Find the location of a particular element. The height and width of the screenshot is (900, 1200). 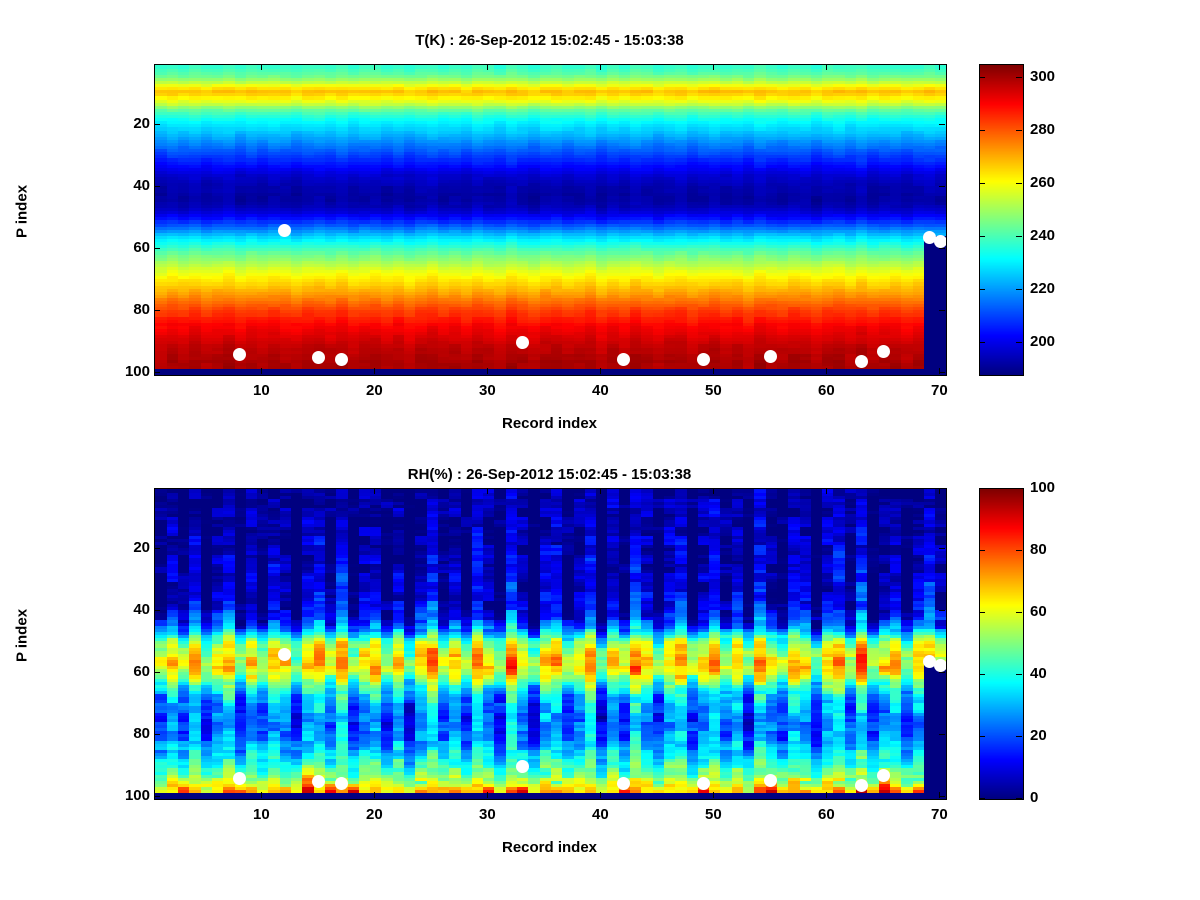

colorbar-tick-label: 260 is located at coordinates (1043, 183).